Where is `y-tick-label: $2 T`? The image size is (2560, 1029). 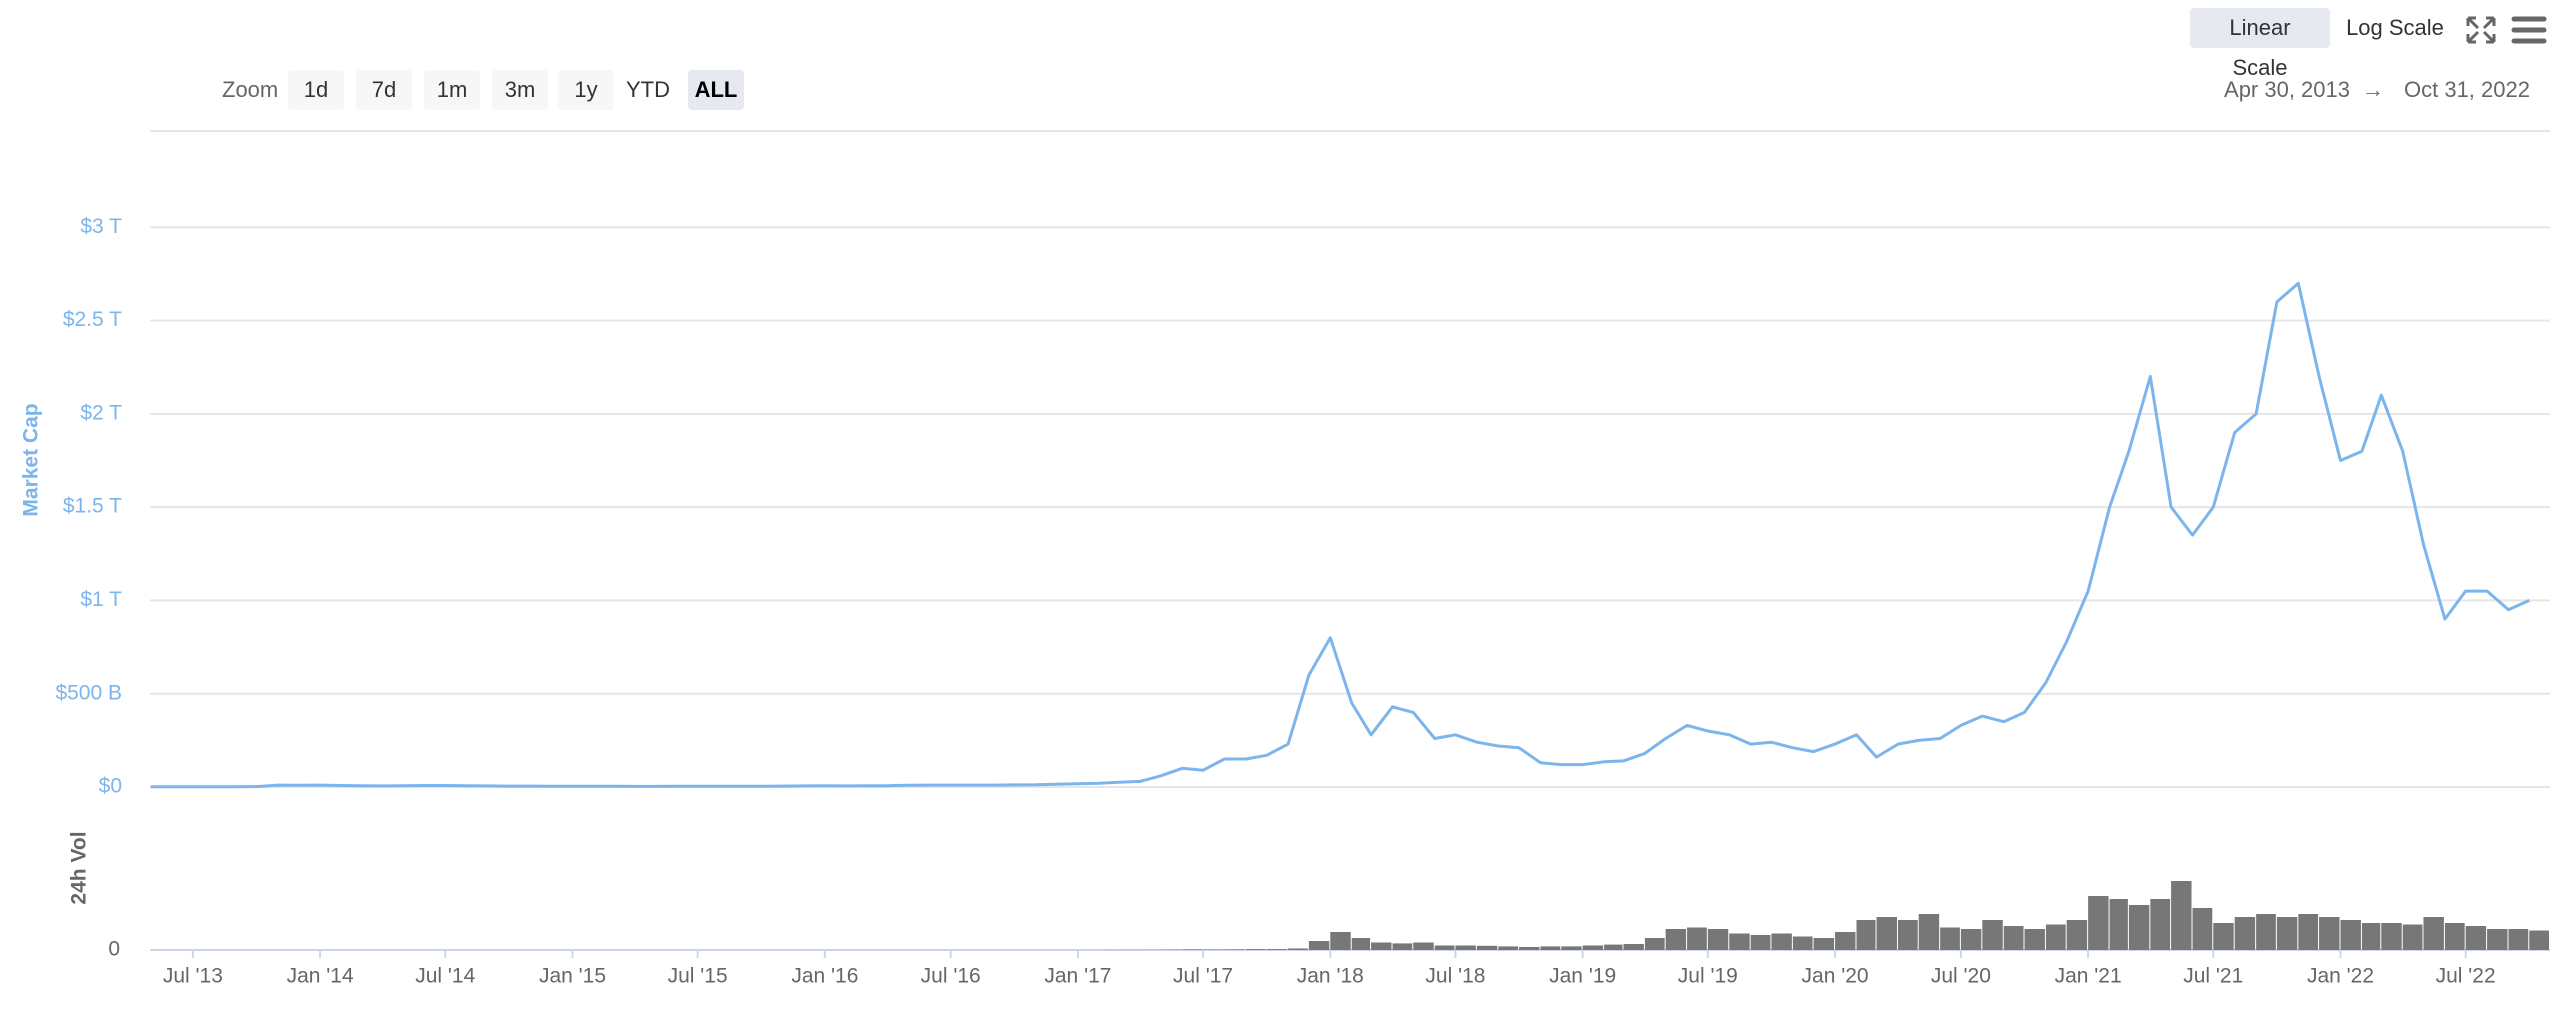
y-tick-label: $2 T is located at coordinates (101, 412).